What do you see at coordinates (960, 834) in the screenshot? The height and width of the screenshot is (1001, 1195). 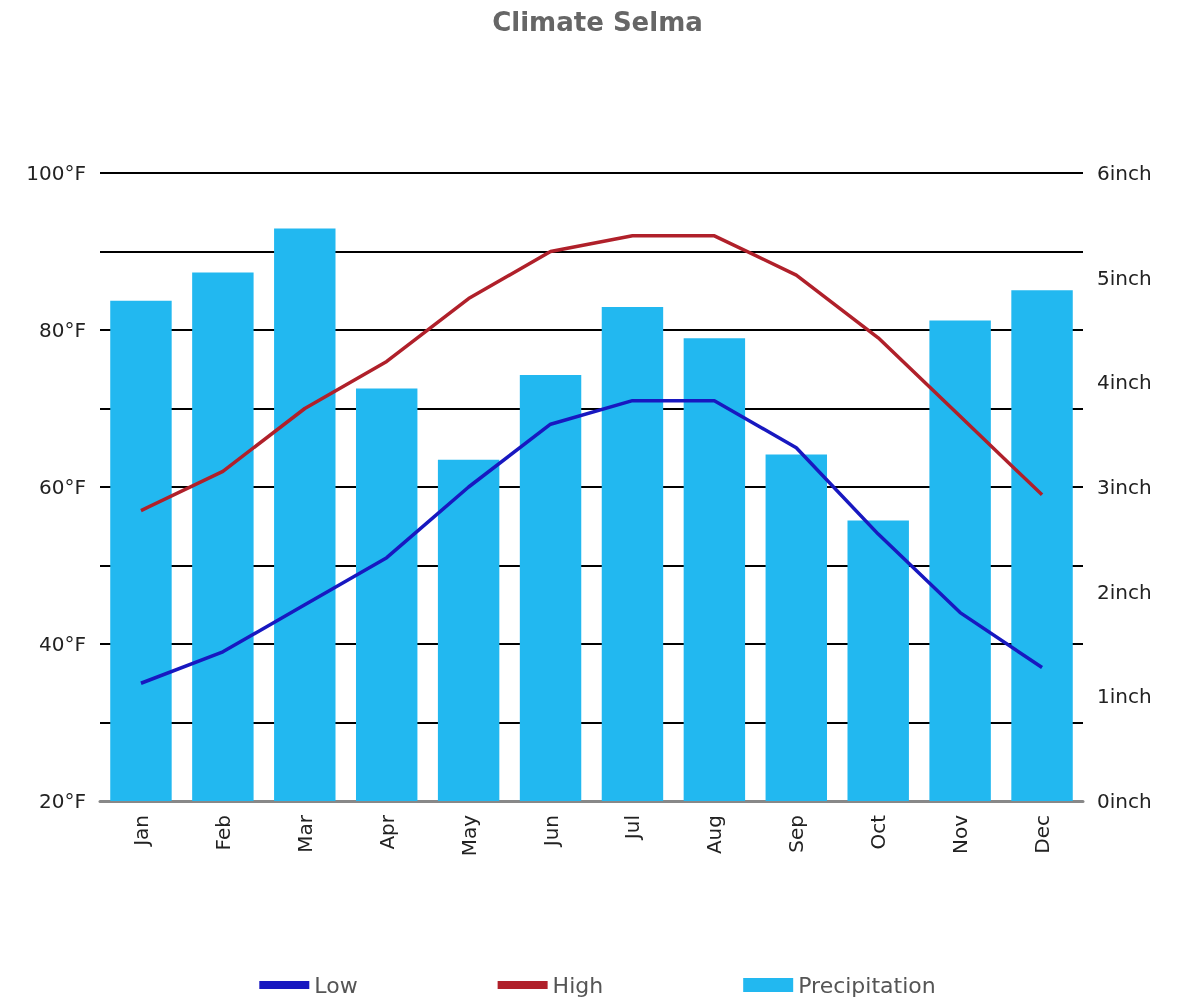 I see `x-tick-label: Nov` at bounding box center [960, 834].